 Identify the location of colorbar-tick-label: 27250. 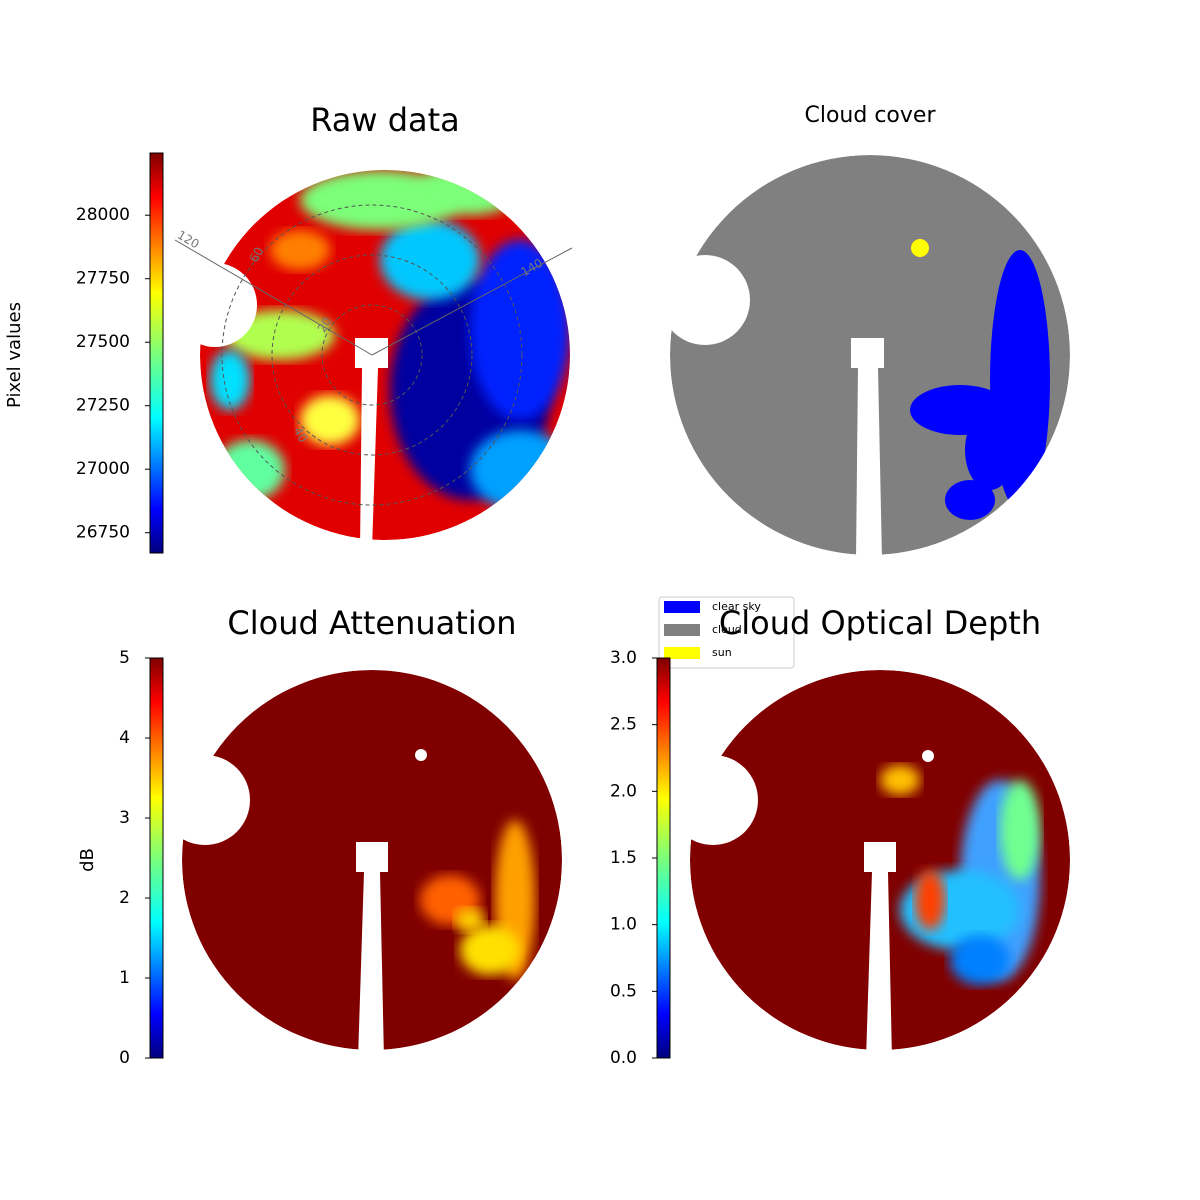
(103, 406).